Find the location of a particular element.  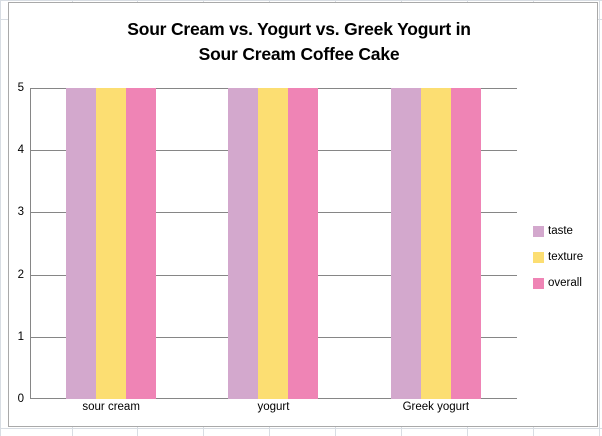

y-tick-label-4: 4 is located at coordinates (20, 150).